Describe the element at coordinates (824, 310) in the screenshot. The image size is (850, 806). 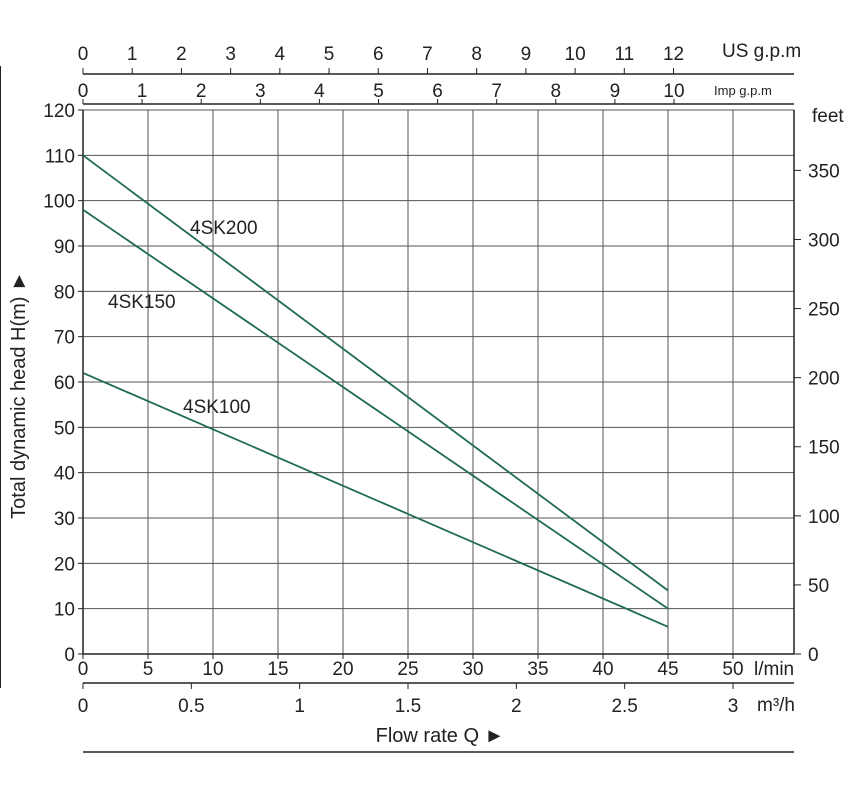
I see `feet-tick-label: 250` at that location.